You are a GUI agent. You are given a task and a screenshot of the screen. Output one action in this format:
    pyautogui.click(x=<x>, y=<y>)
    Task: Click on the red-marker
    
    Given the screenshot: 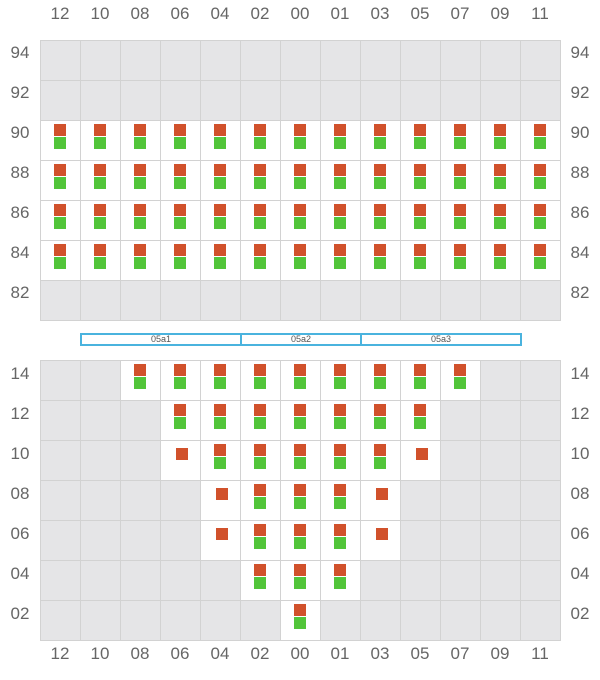 What is the action you would take?
    pyautogui.click(x=500, y=210)
    